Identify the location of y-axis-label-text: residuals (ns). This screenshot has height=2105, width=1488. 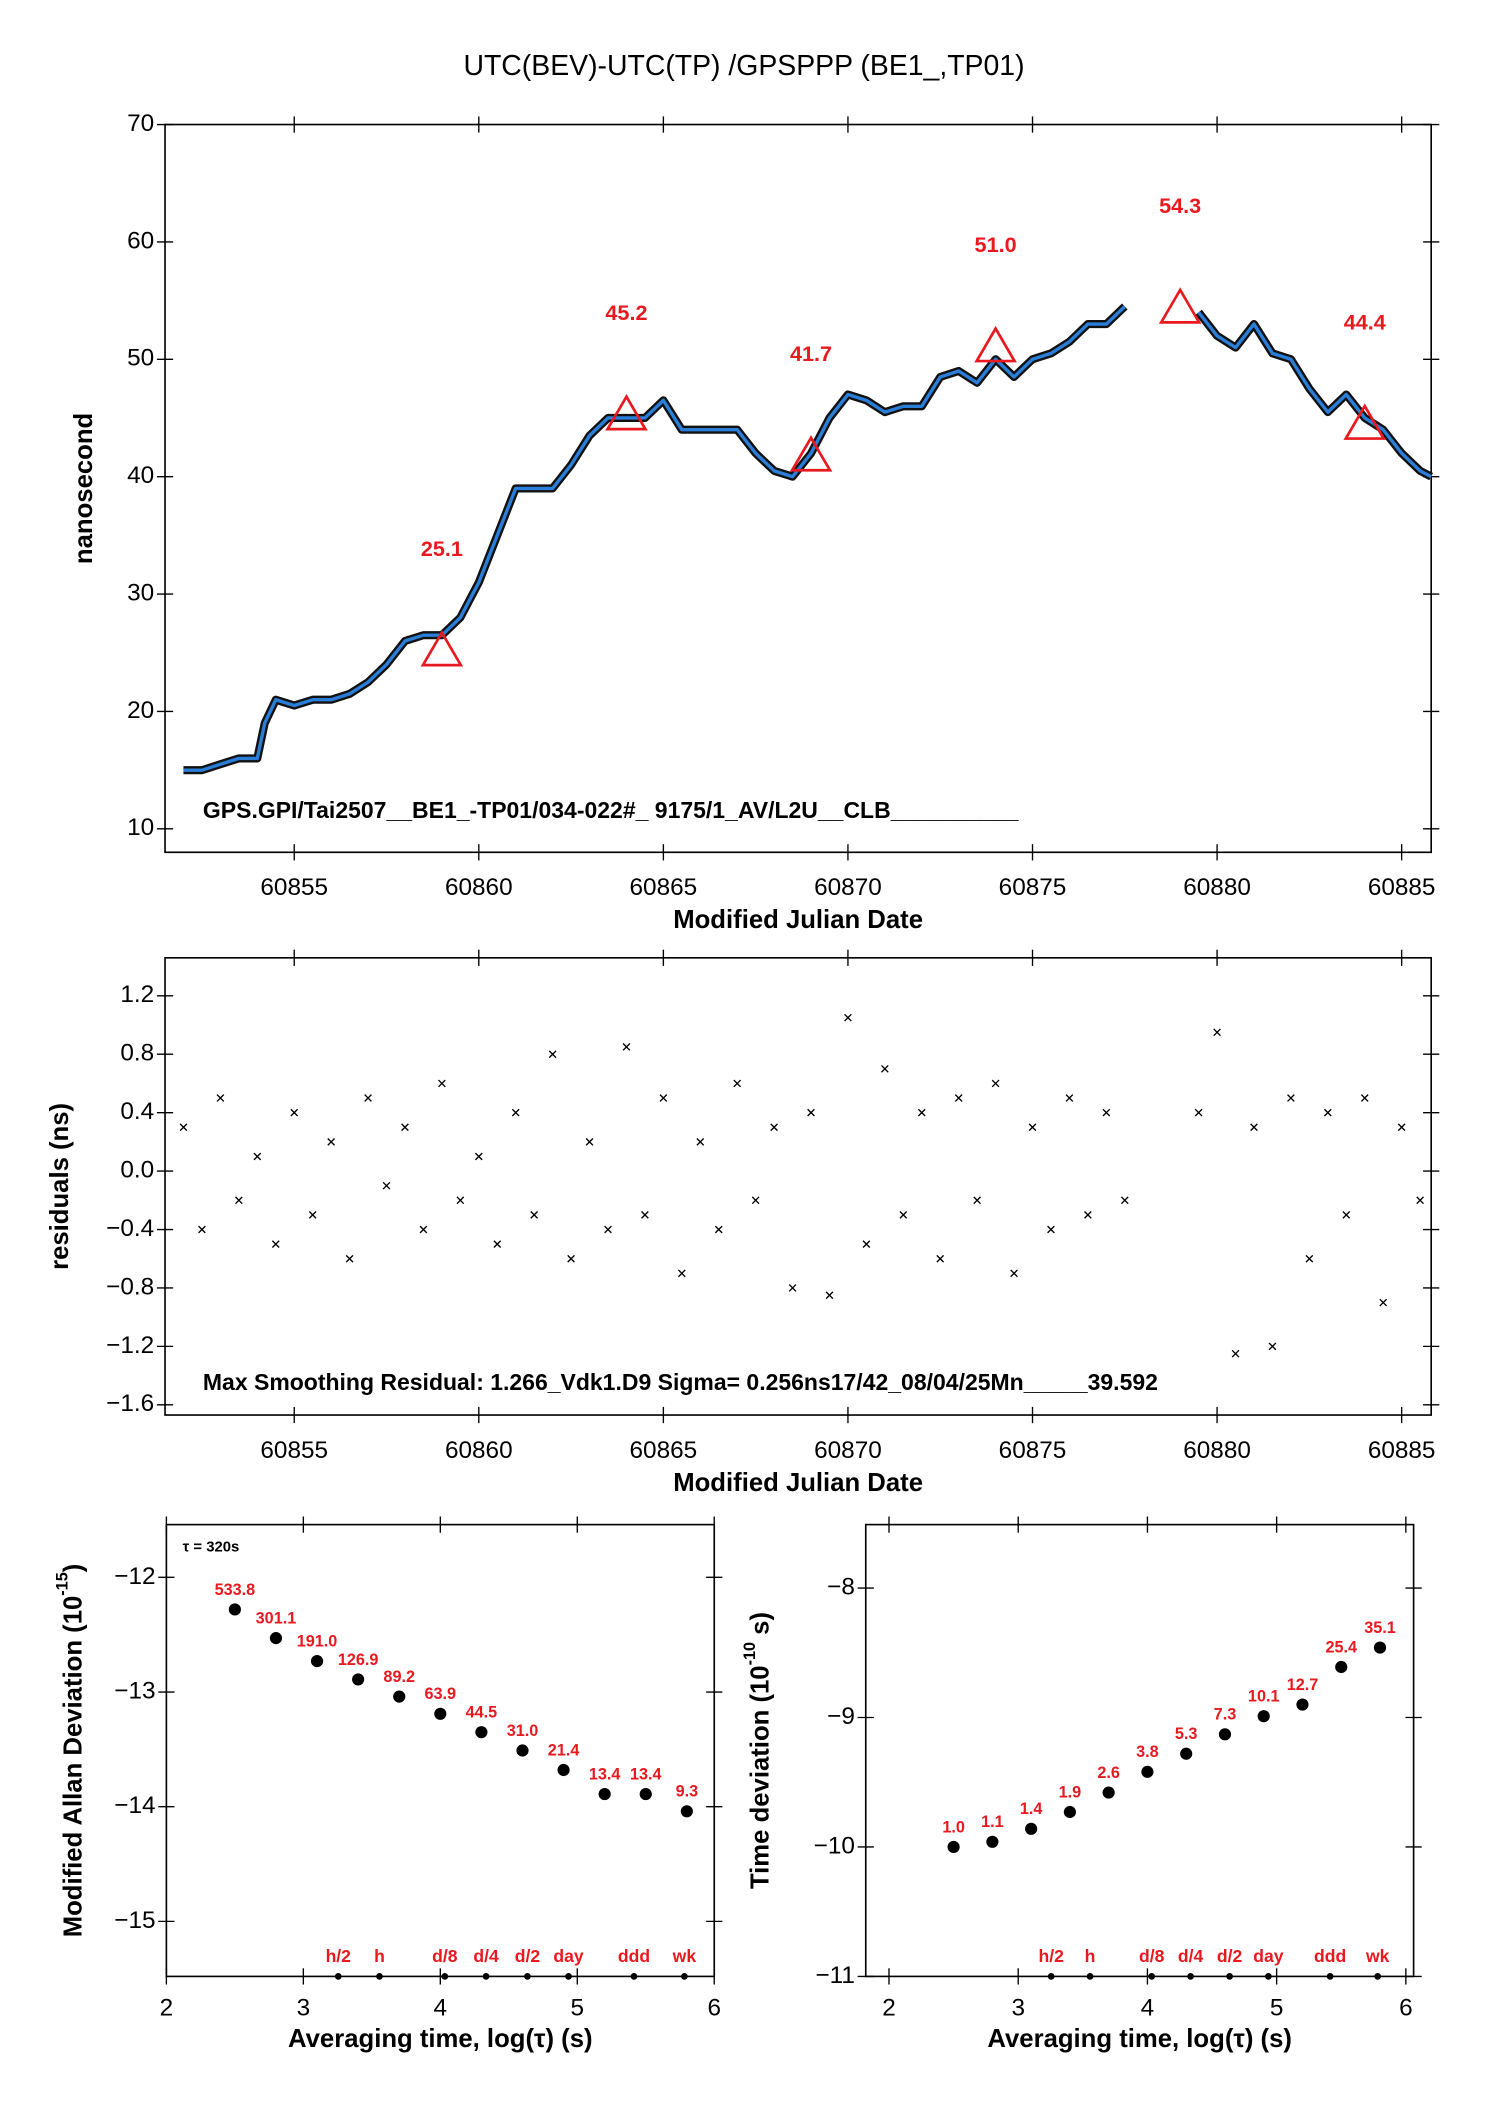
(60, 1186).